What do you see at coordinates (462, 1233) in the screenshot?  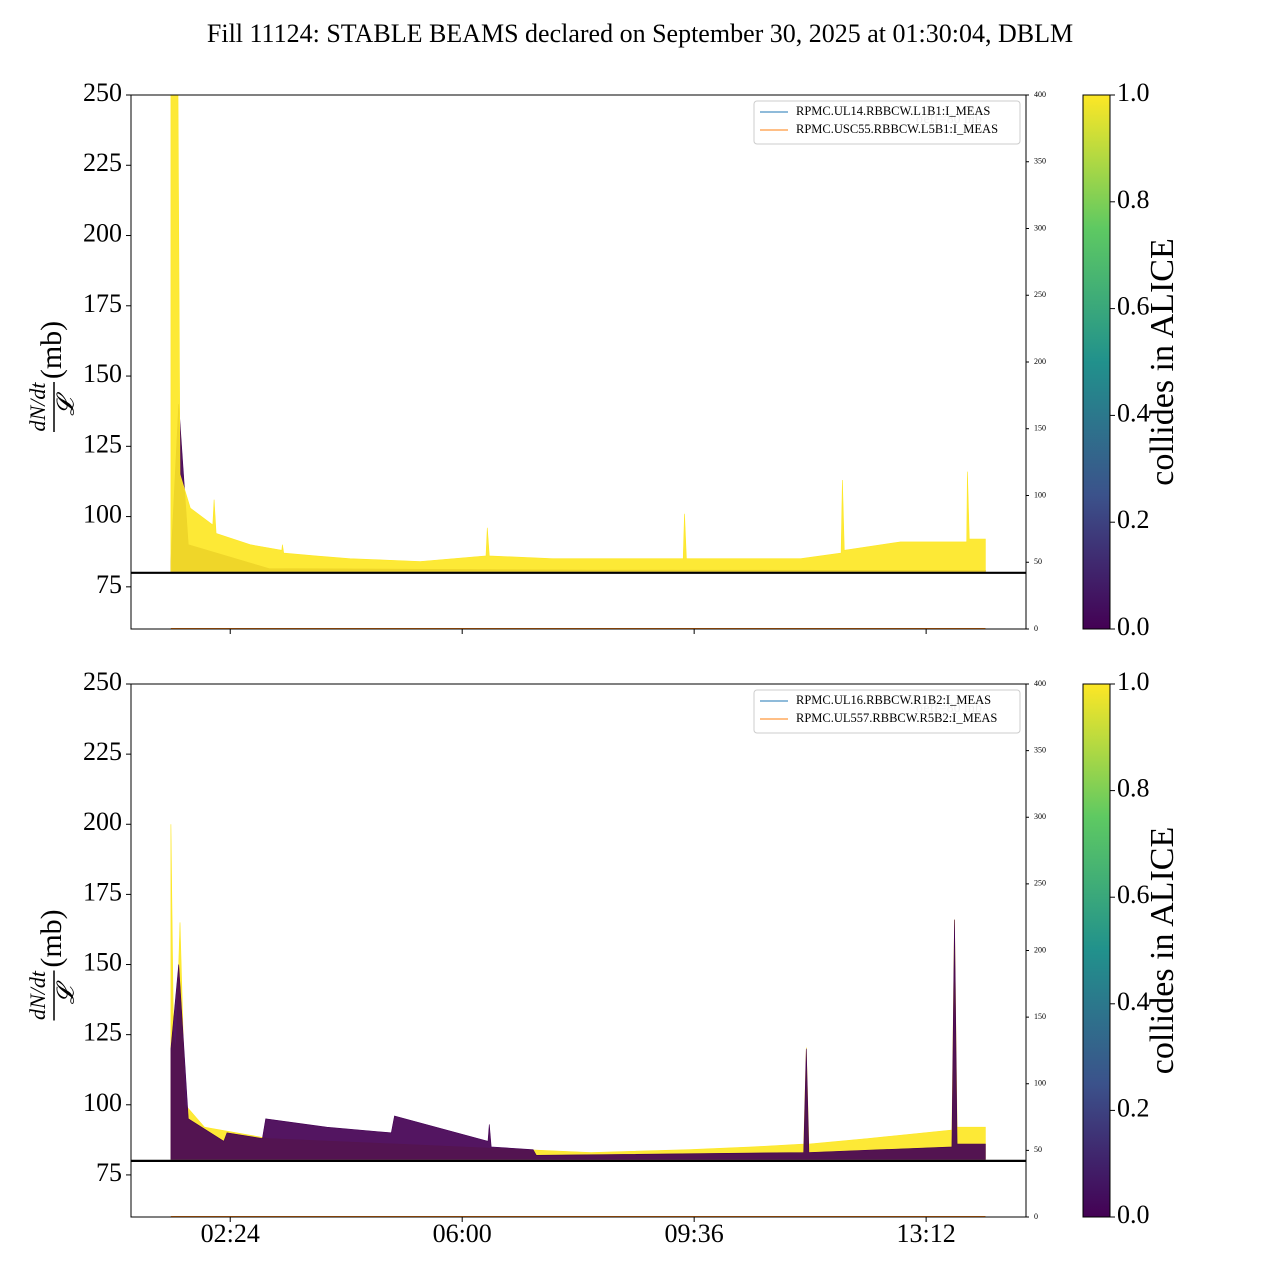 I see `x-tick-label: 06:00` at bounding box center [462, 1233].